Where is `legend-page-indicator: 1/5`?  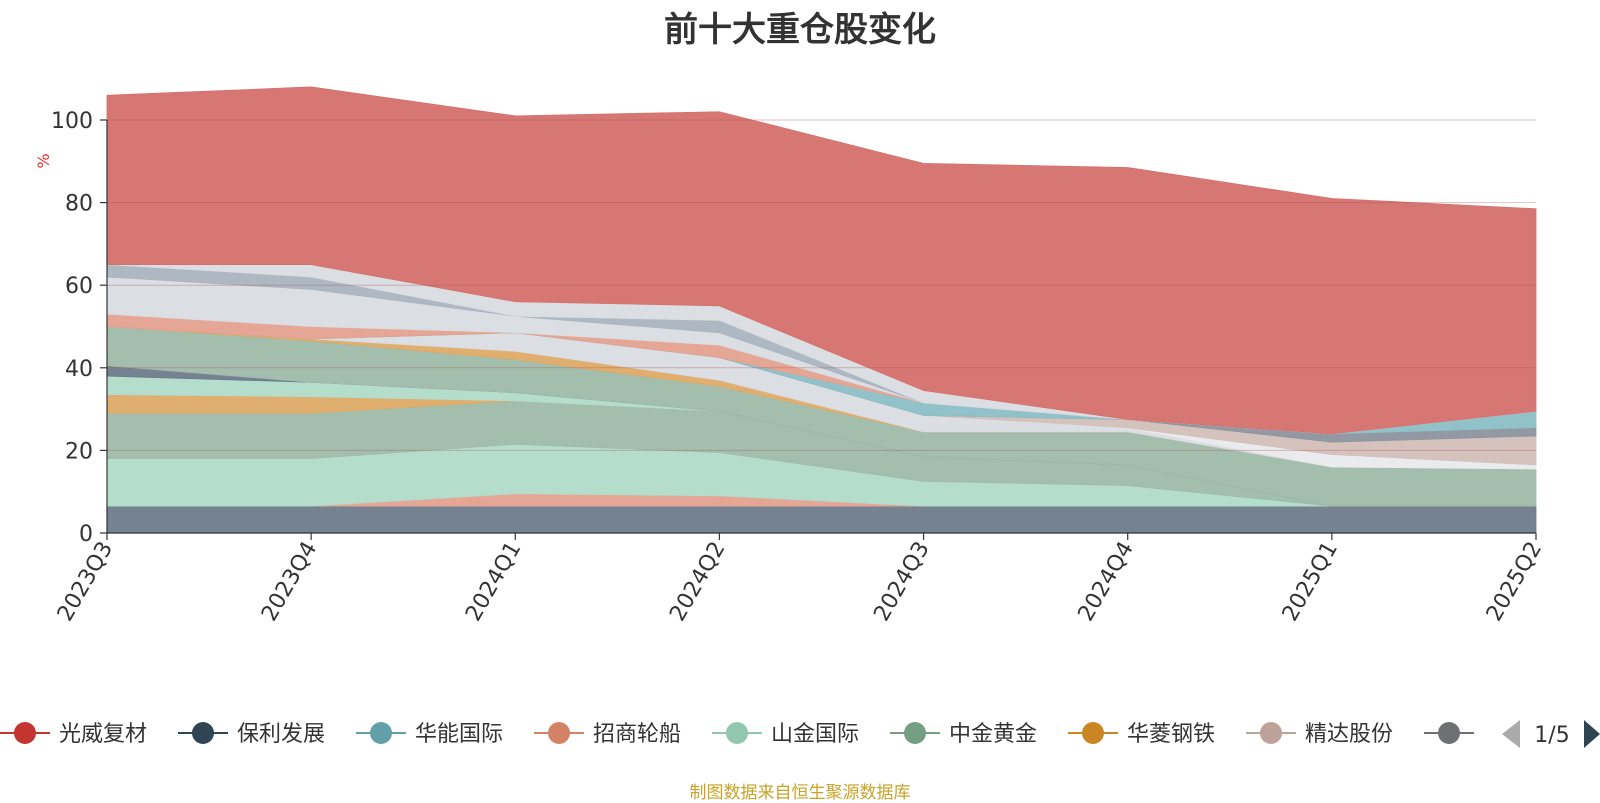 legend-page-indicator: 1/5 is located at coordinates (1551, 735).